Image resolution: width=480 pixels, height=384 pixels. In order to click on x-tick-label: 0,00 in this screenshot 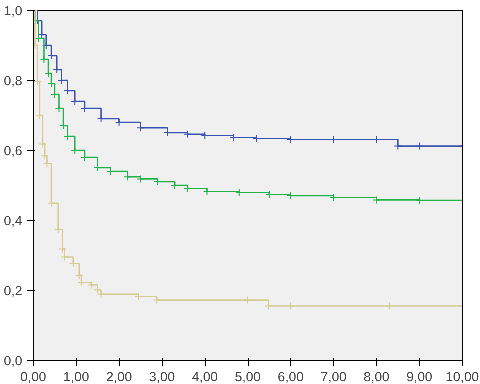, I will do `click(33, 377)`.